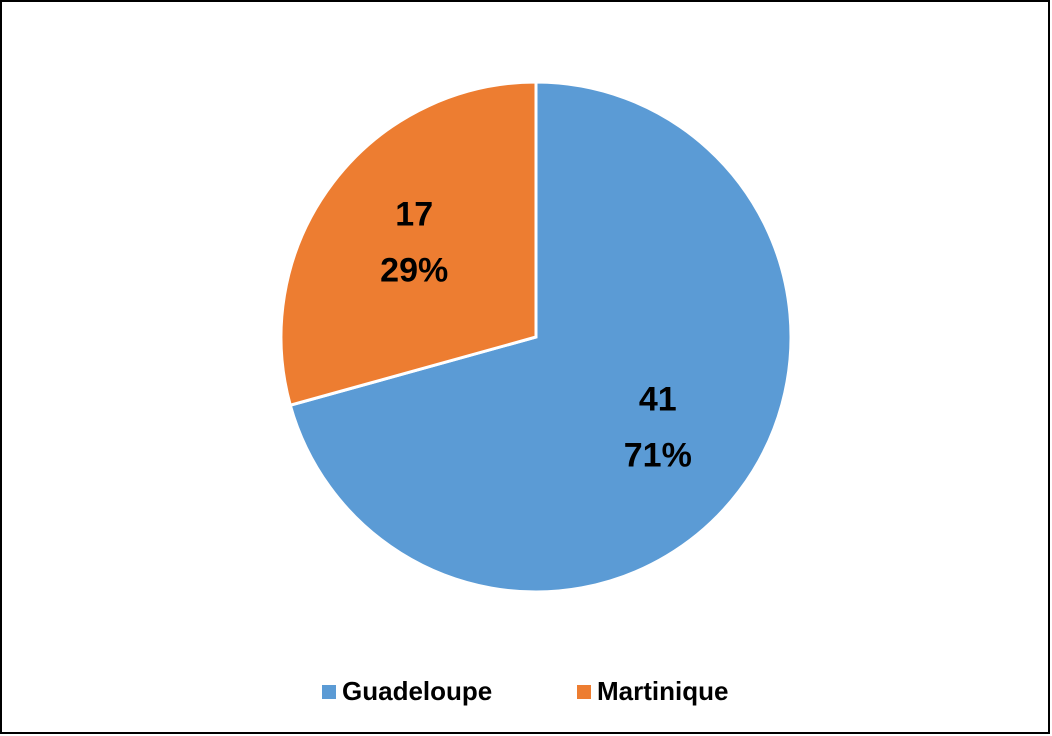  What do you see at coordinates (658, 456) in the screenshot?
I see `percent-label: 71%` at bounding box center [658, 456].